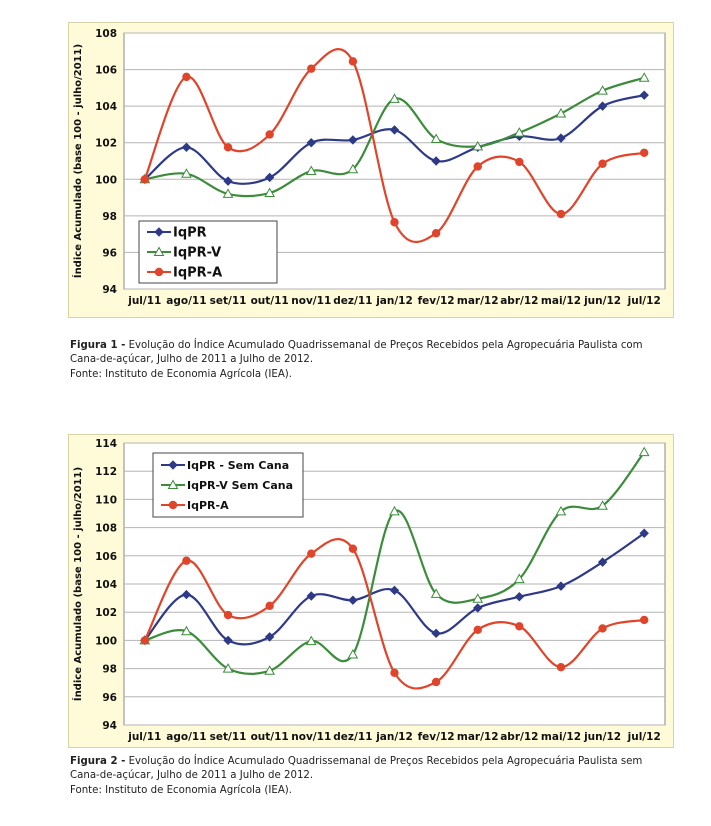  What do you see at coordinates (106, 444) in the screenshot?
I see `y-tick-label: 114` at bounding box center [106, 444].